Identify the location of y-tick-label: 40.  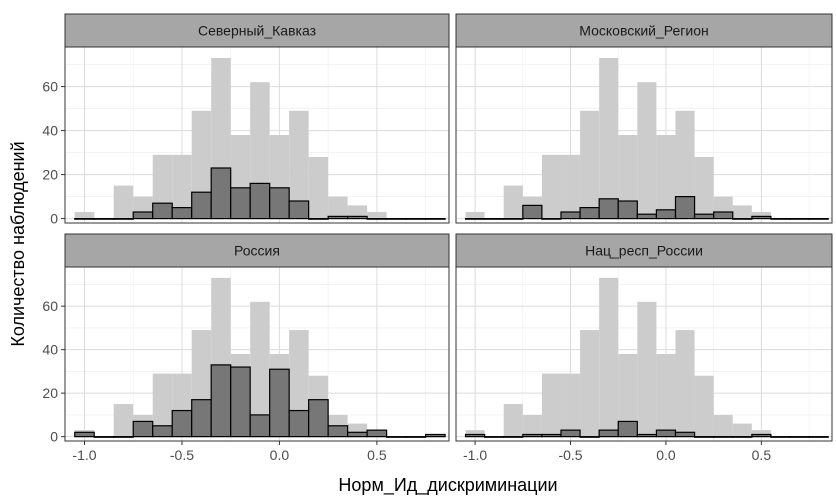
(50, 131).